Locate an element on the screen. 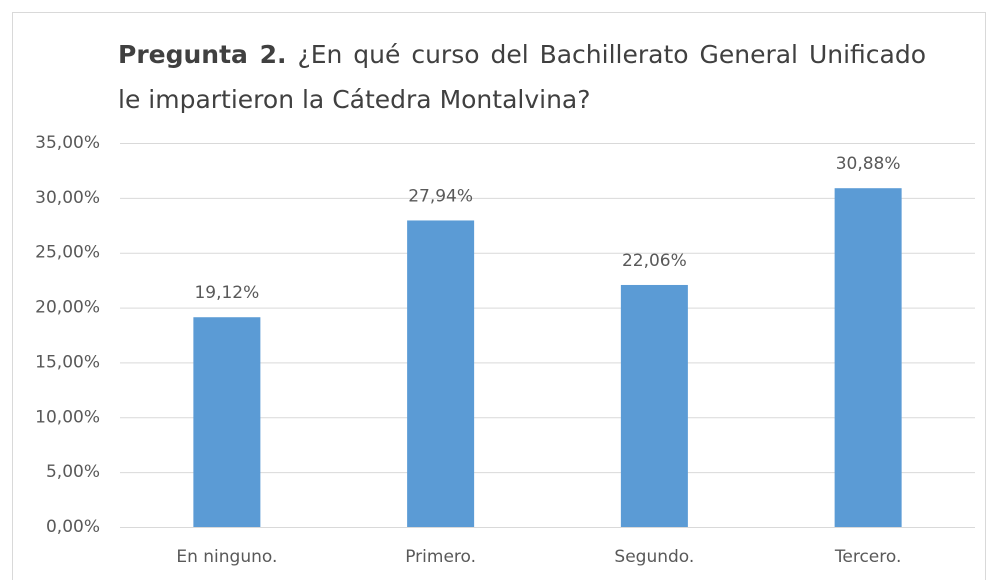 The width and height of the screenshot is (990, 582). data-label: 27,94% is located at coordinates (440, 196).